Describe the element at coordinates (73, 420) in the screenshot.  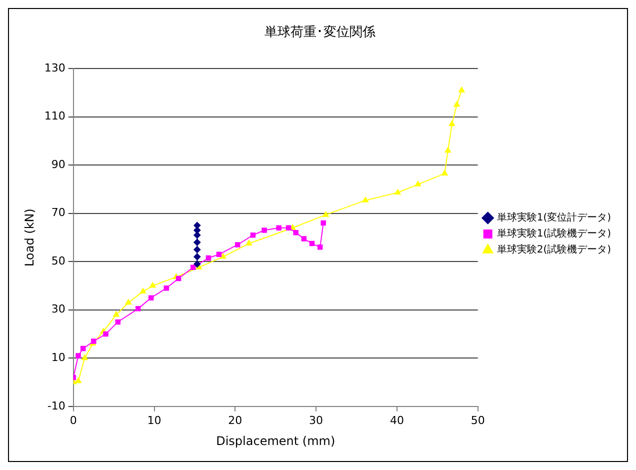
I see `x-tick-label: 0` at that location.